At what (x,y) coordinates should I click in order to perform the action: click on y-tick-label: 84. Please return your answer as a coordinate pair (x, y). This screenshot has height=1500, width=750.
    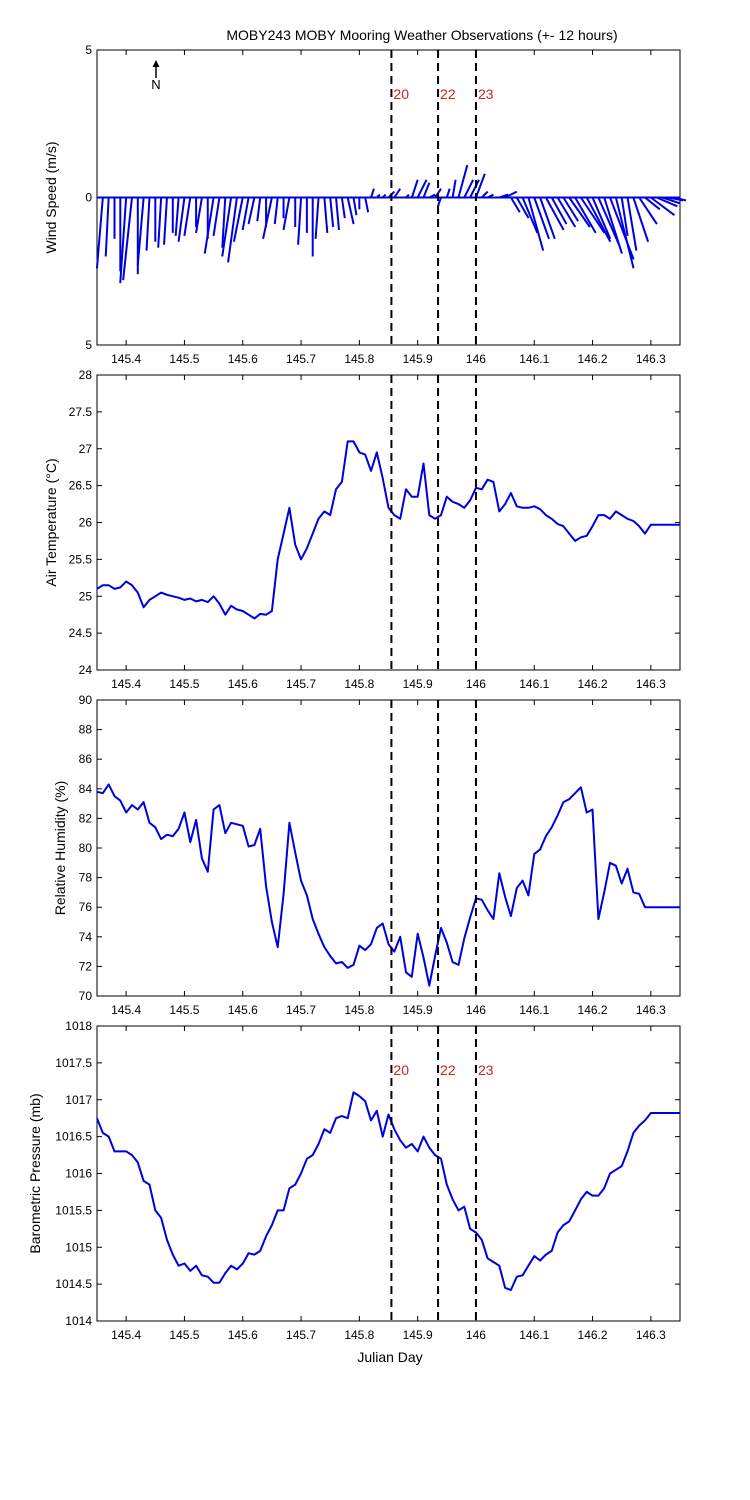
    Looking at the image, I should click on (86, 789).